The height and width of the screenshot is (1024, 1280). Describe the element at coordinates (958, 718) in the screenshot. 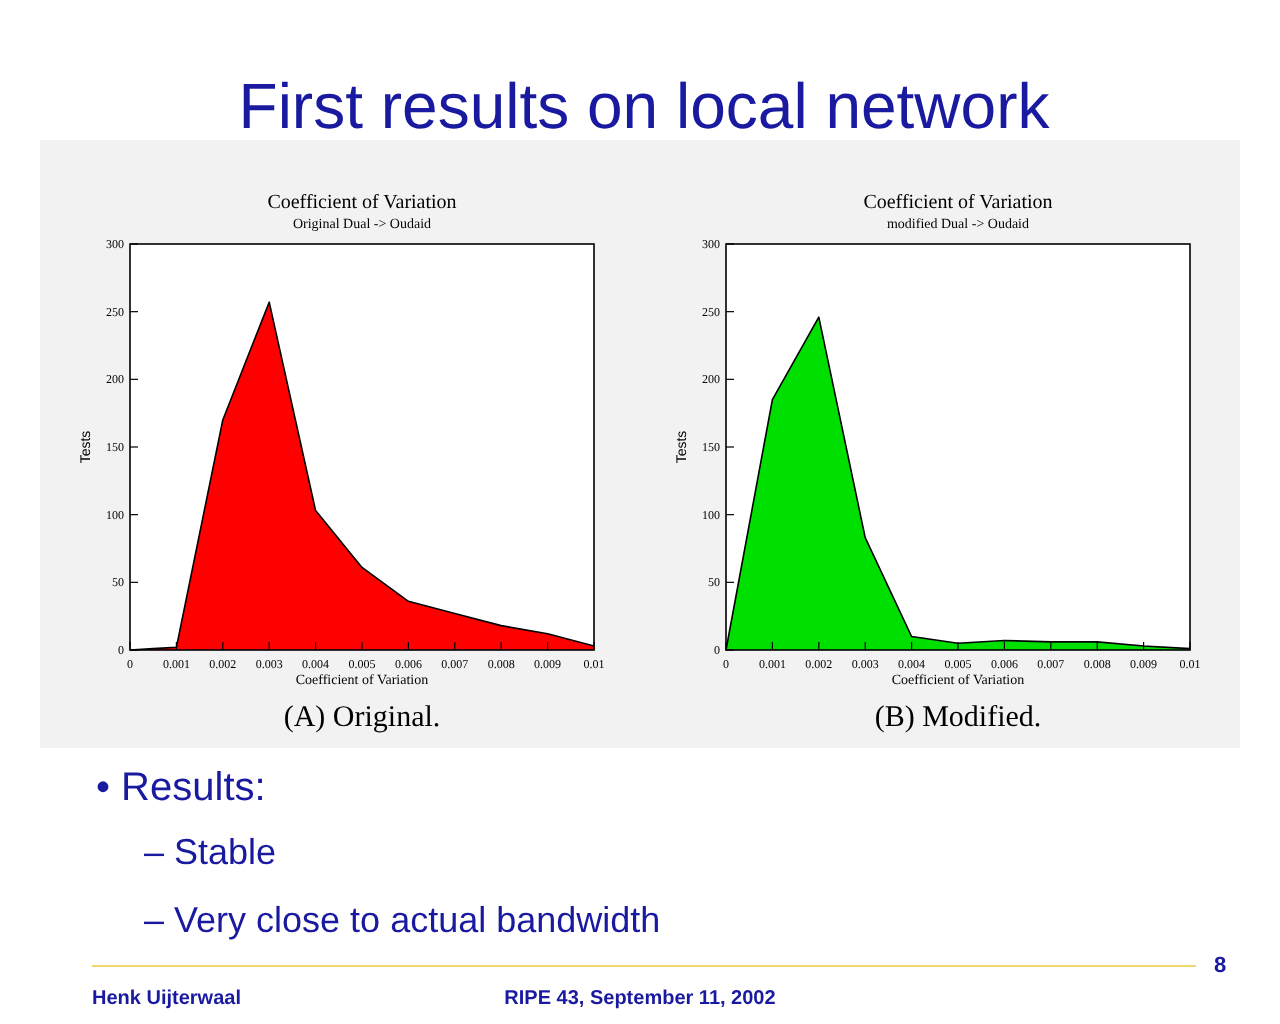

I see `text: (B) Modified.` at that location.